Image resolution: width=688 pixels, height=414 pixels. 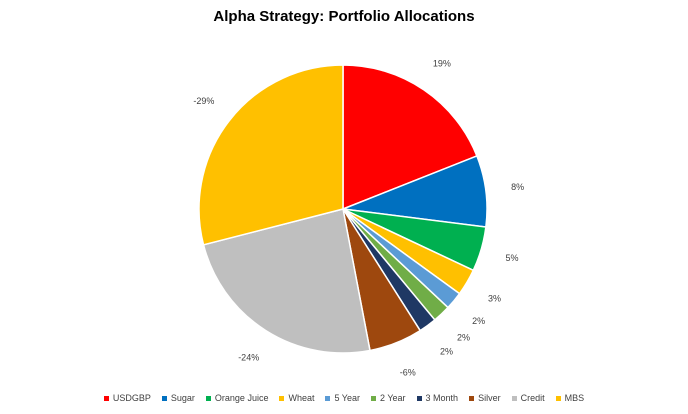 I want to click on legend-label: Credit, so click(x=532, y=398).